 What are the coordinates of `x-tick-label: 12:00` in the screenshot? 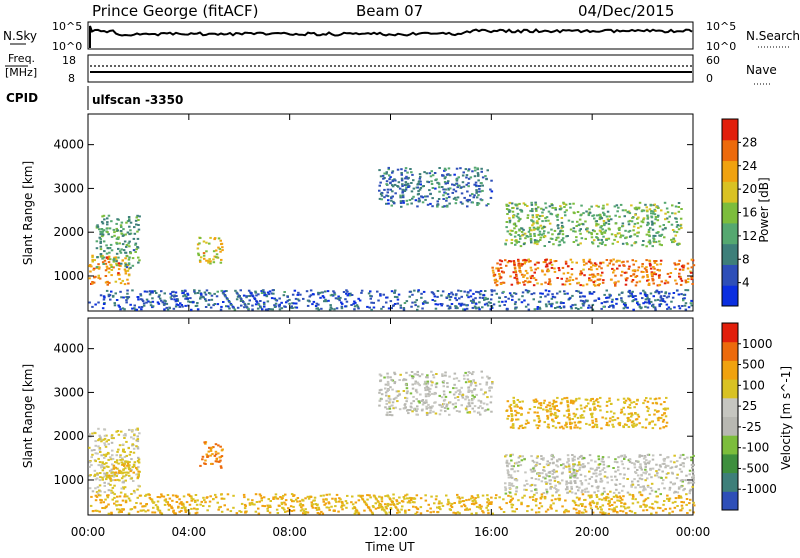 It's located at (390, 532).